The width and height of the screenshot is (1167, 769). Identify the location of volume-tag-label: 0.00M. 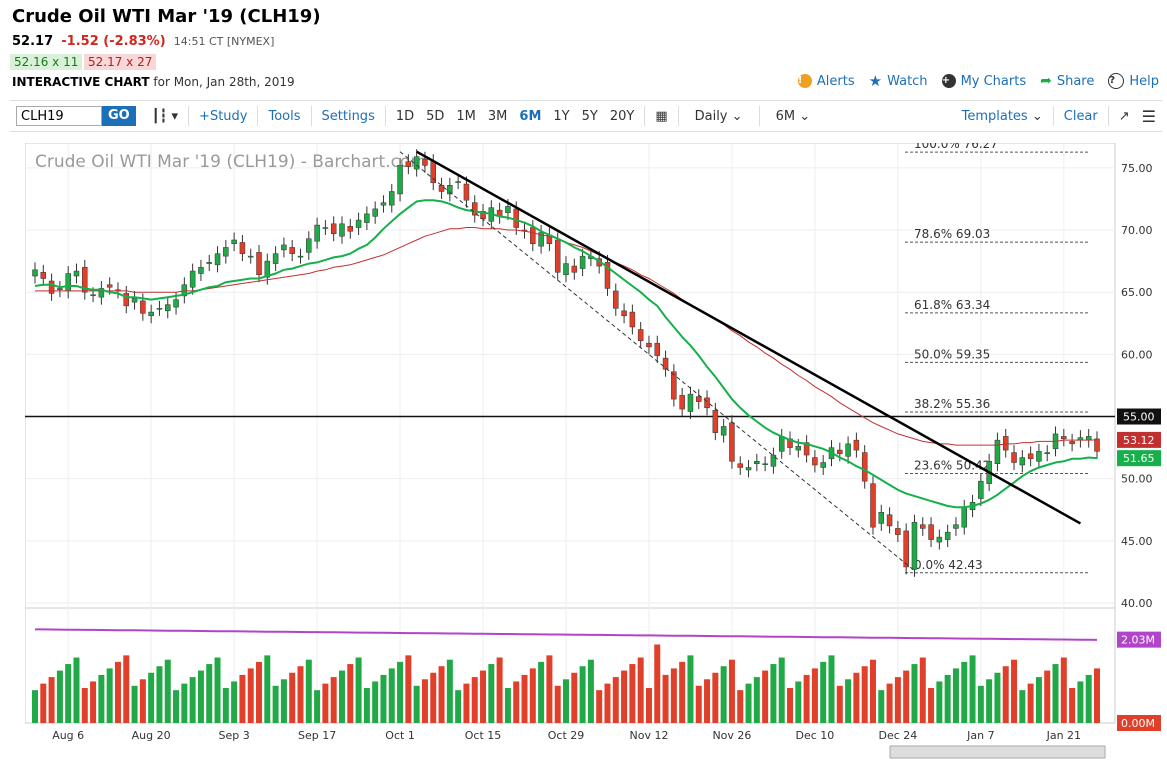
(1138, 723).